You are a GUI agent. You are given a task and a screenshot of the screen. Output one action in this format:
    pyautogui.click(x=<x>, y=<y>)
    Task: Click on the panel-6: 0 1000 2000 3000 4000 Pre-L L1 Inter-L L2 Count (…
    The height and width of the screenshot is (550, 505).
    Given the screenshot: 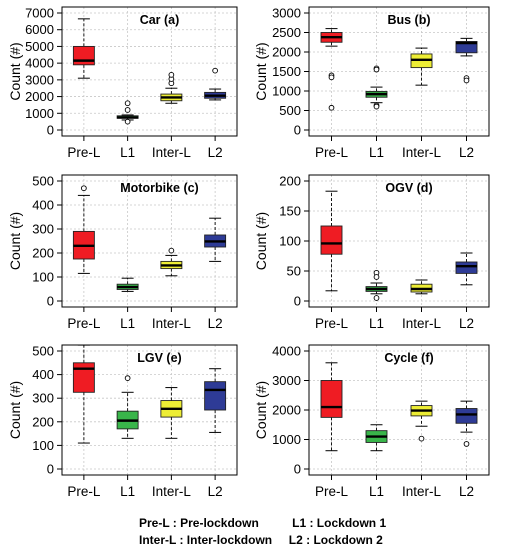 What is the action you would take?
    pyautogui.click(x=371, y=421)
    